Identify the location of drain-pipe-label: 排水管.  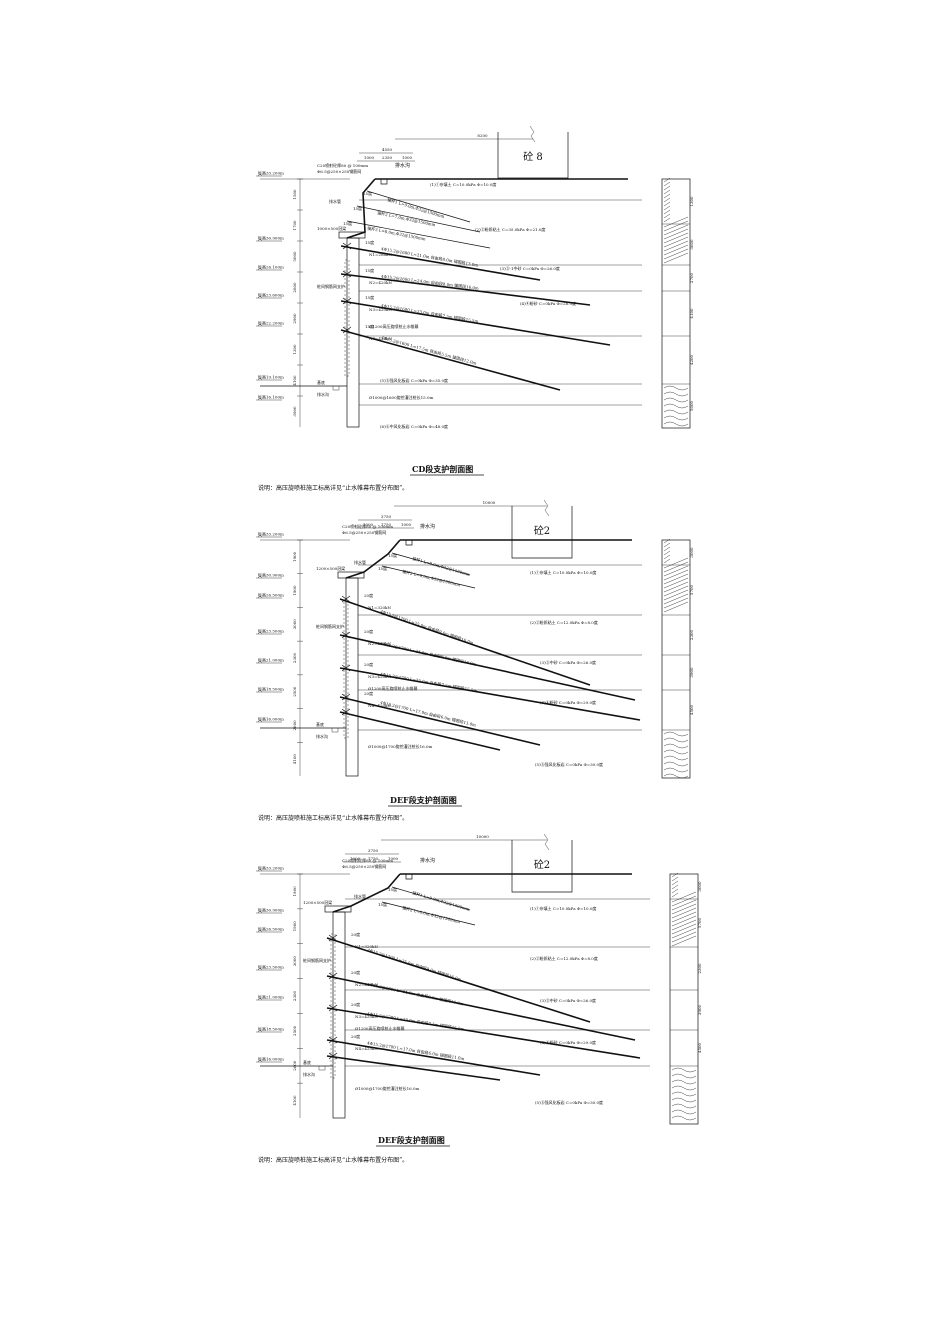
(335, 201).